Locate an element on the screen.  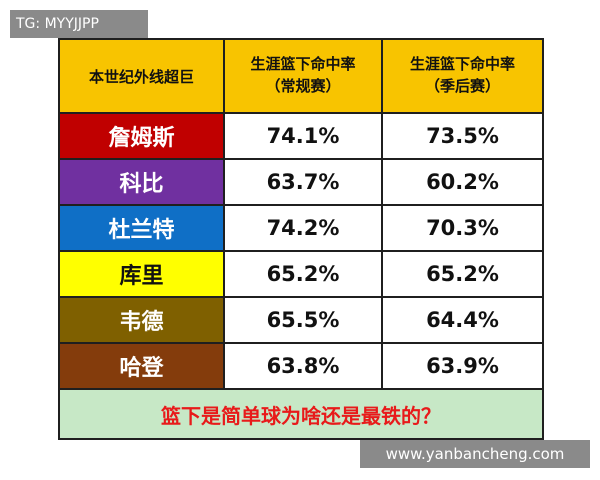
header-regular-line1: 生涯篮下命中率 is located at coordinates (303, 64).